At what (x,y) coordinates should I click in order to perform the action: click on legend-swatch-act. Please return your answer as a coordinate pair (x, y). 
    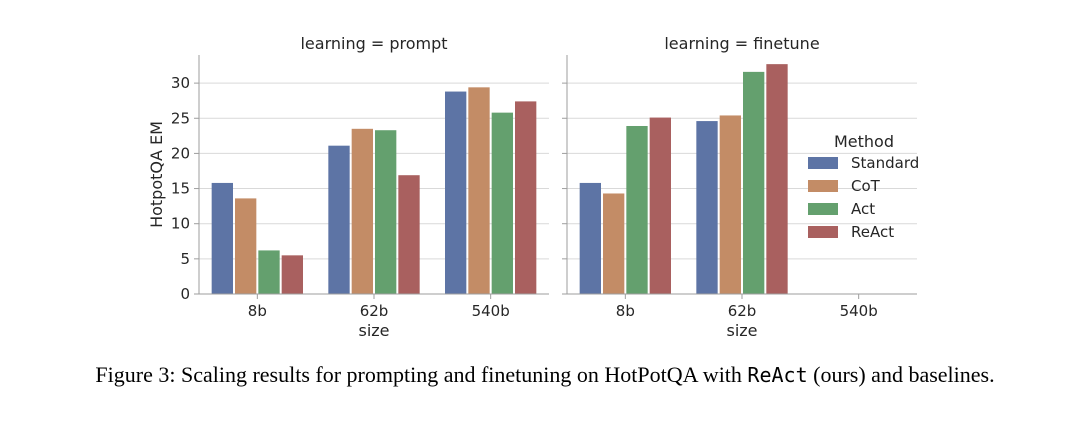
    Looking at the image, I should click on (823, 209).